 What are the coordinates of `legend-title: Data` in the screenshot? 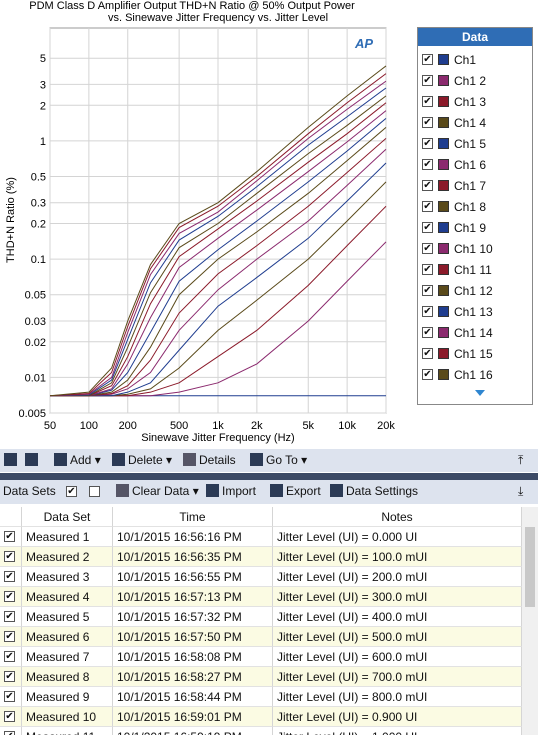 It's located at (475, 37).